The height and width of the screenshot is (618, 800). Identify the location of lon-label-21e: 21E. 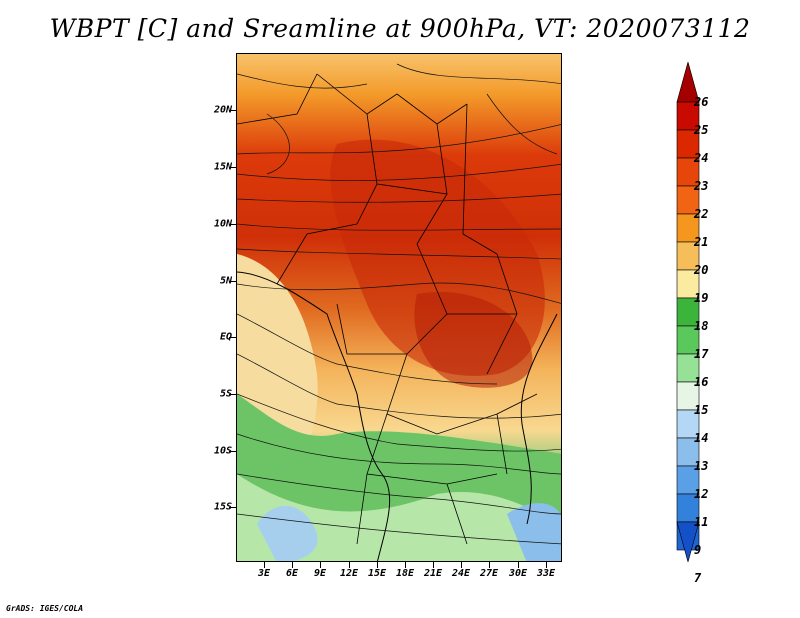
(433, 573).